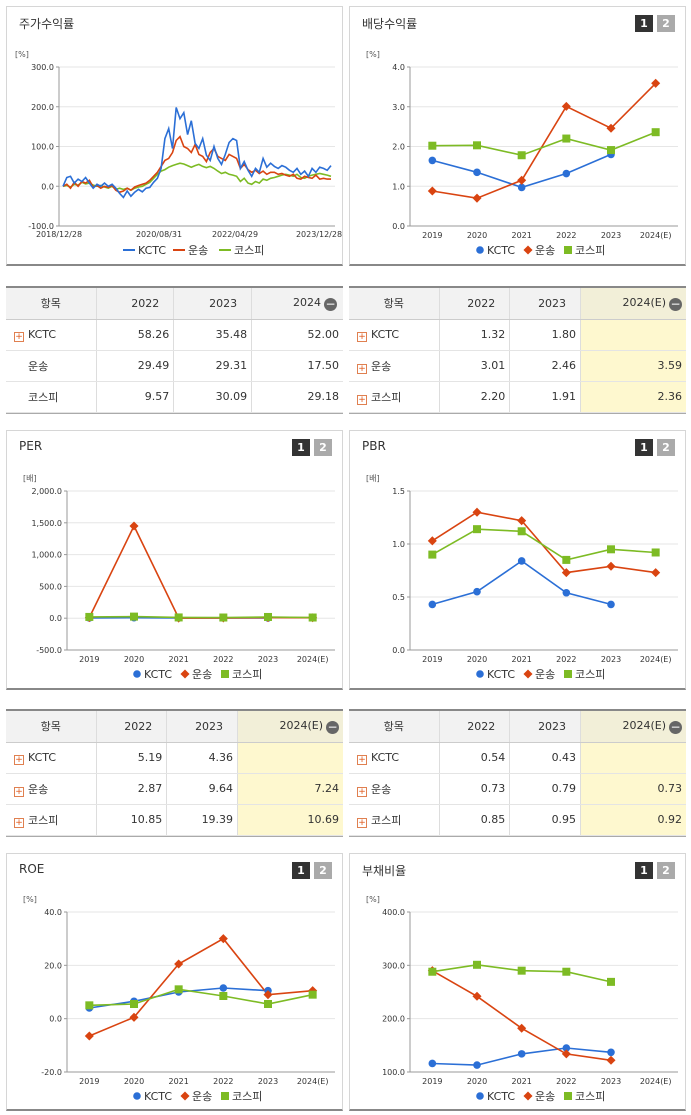  Describe the element at coordinates (31, 446) in the screenshot. I see `panel-title: PER` at that location.